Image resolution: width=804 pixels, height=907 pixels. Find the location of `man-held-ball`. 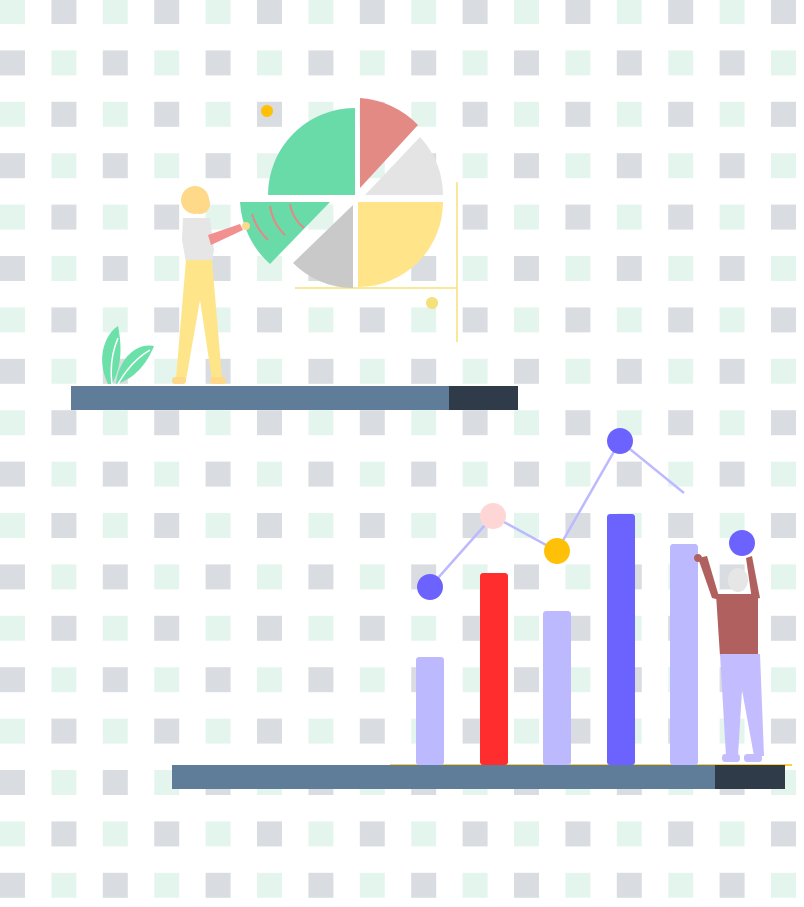

man-held-ball is located at coordinates (742, 543).